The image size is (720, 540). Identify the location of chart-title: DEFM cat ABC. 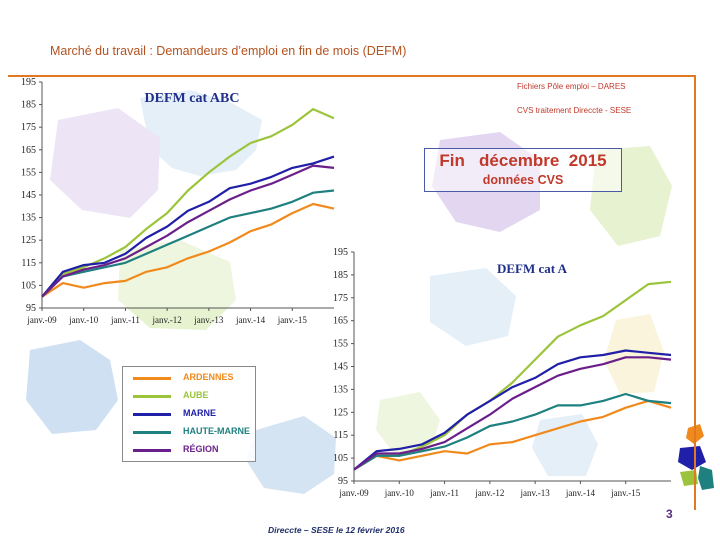
(192, 98).